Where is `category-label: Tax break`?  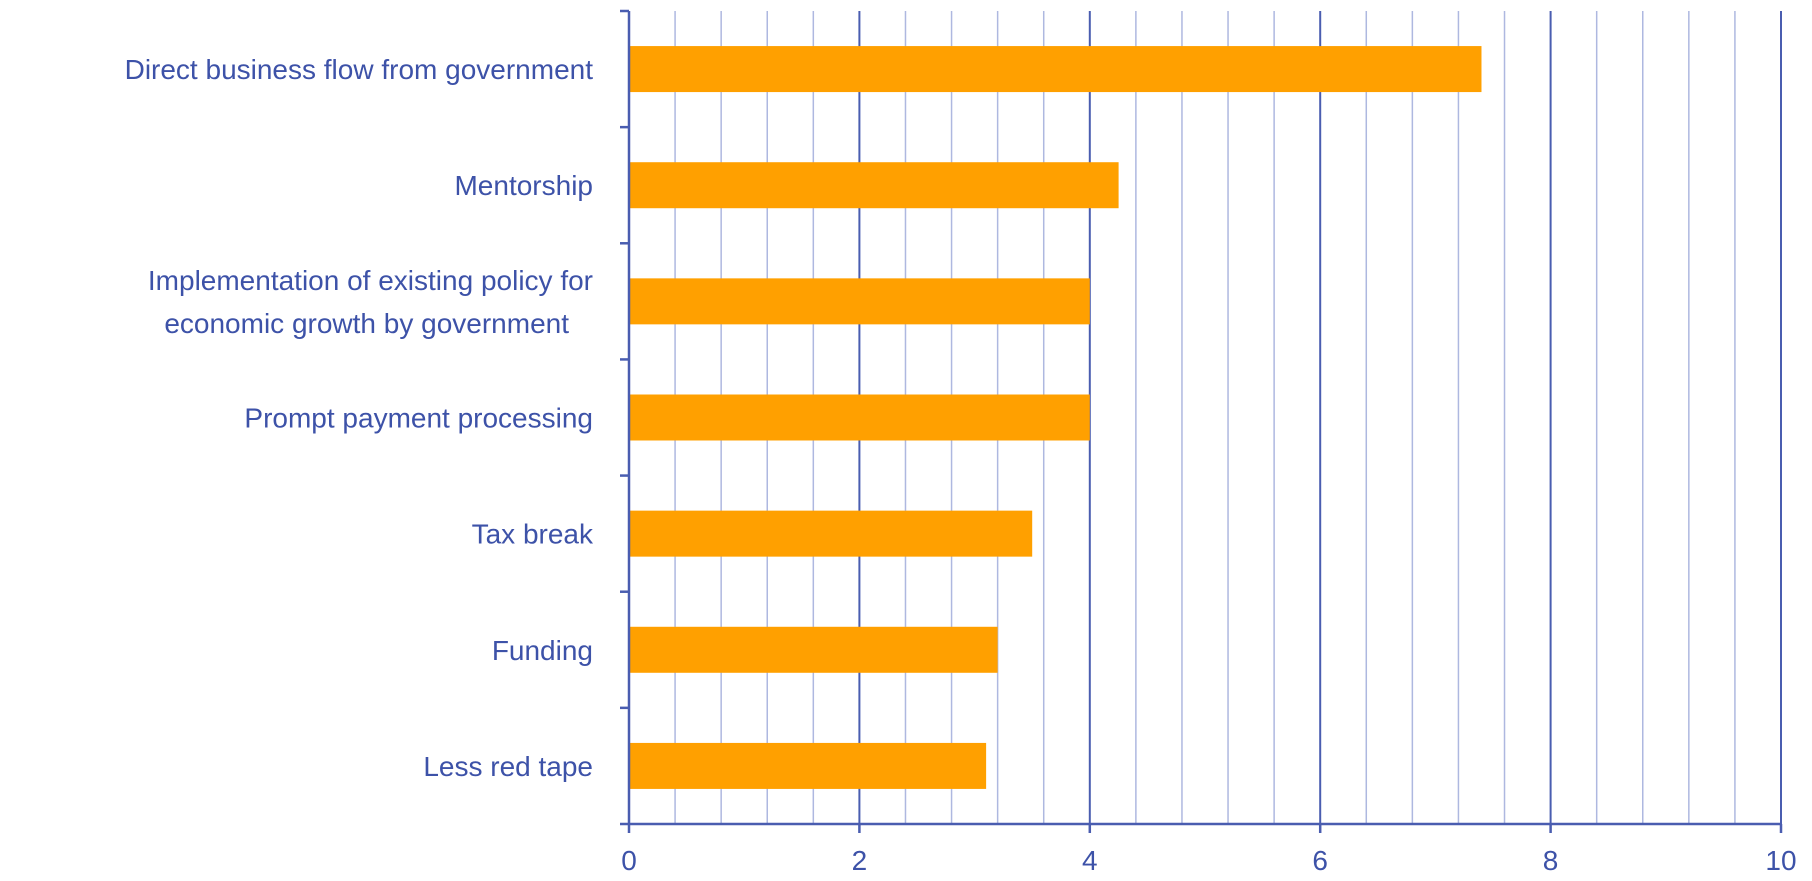
category-label: Tax break is located at coordinates (533, 534).